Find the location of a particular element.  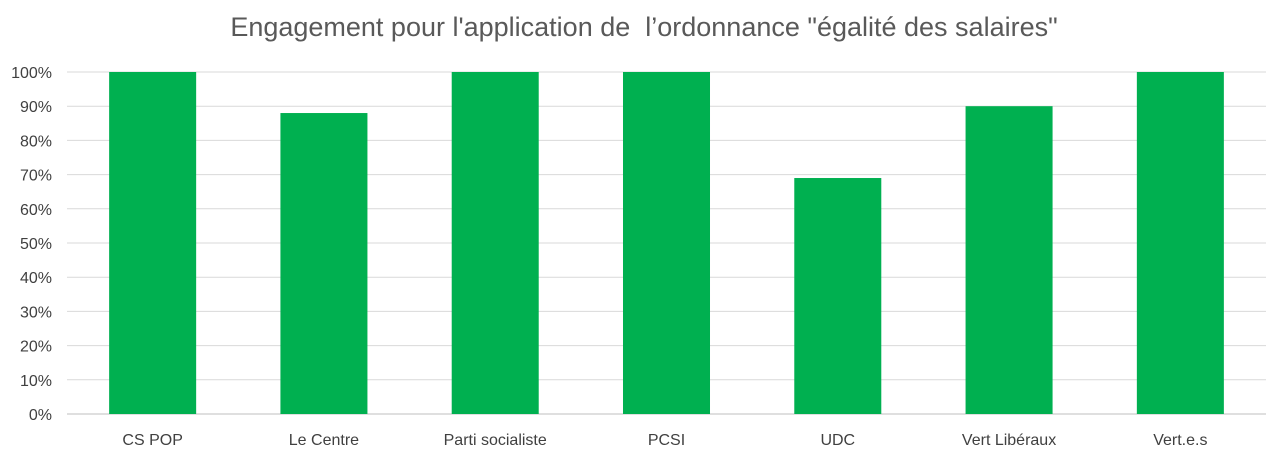

y-tick-label: 10% is located at coordinates (36, 381).